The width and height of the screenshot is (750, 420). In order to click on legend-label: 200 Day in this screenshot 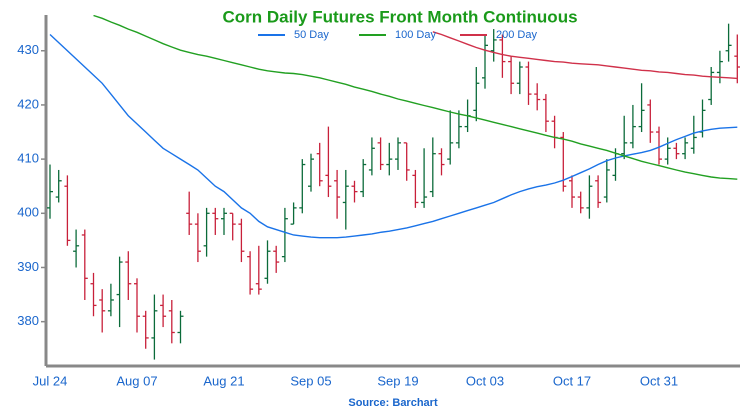, I will do `click(516, 35)`.